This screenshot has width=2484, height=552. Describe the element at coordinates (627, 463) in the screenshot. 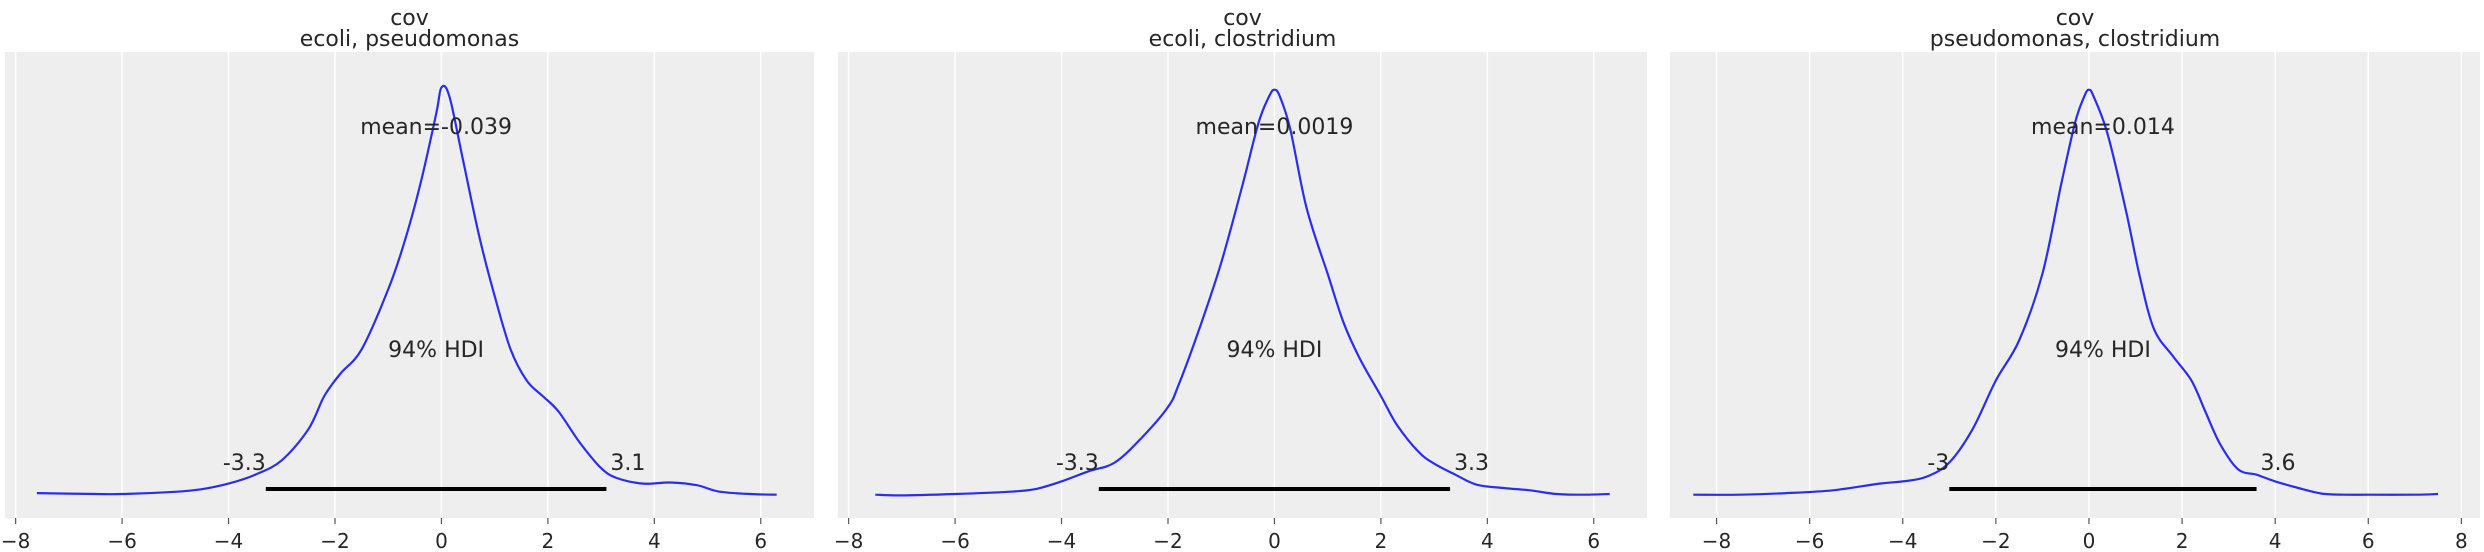

I see `hdi-high-label: 3.1` at that location.